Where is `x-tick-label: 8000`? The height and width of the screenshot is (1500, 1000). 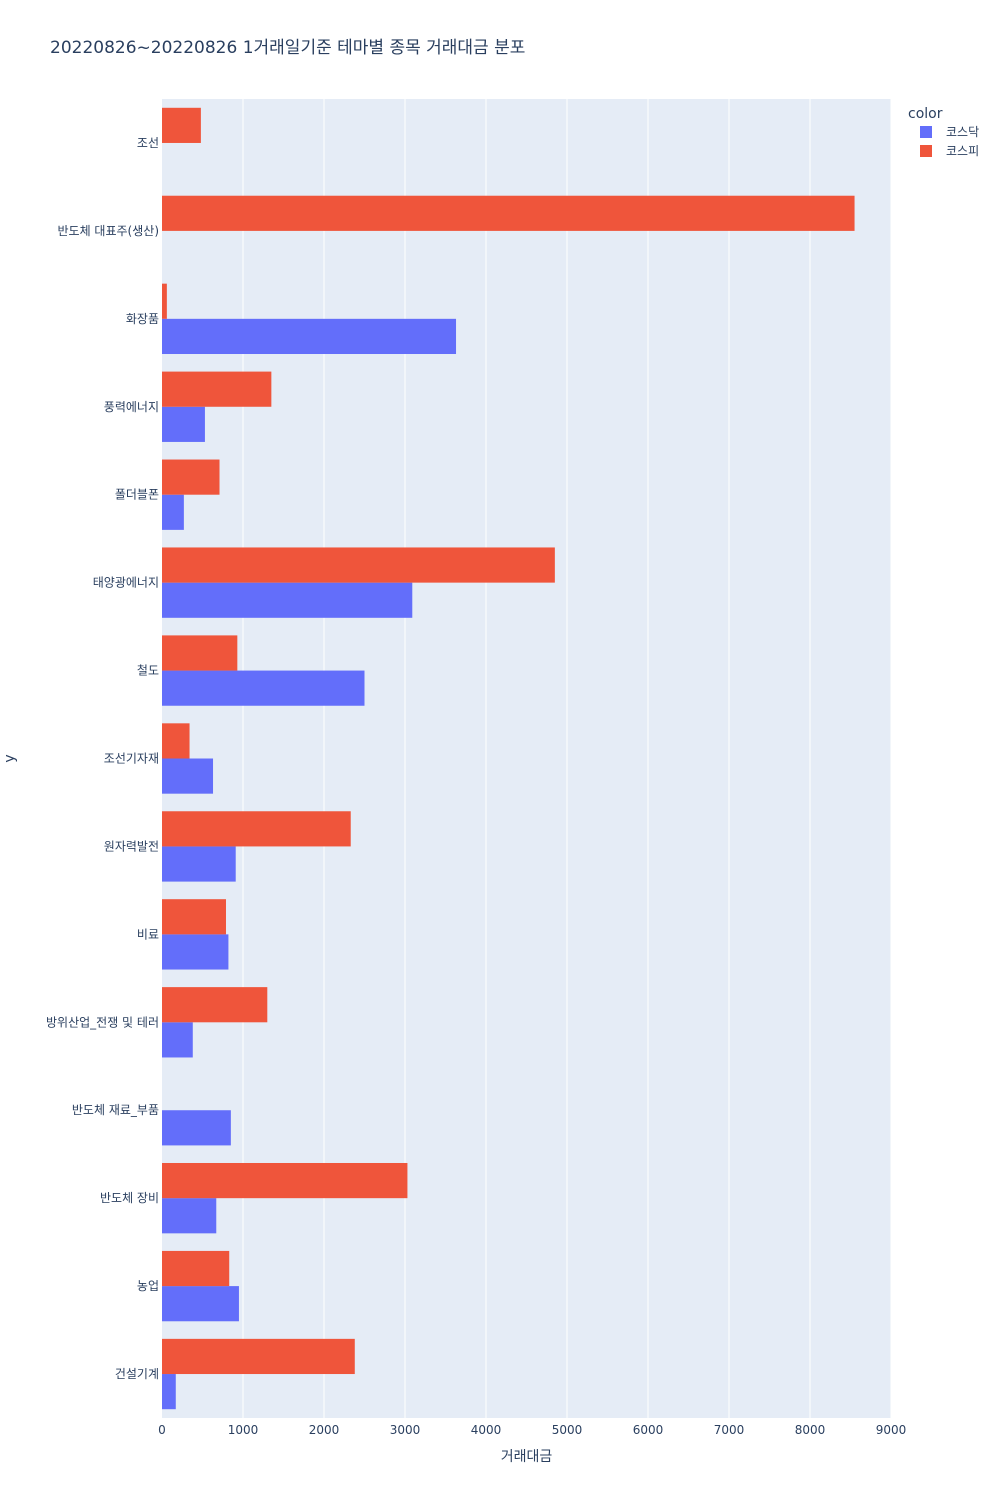
x-tick-label: 8000 is located at coordinates (810, 1430).